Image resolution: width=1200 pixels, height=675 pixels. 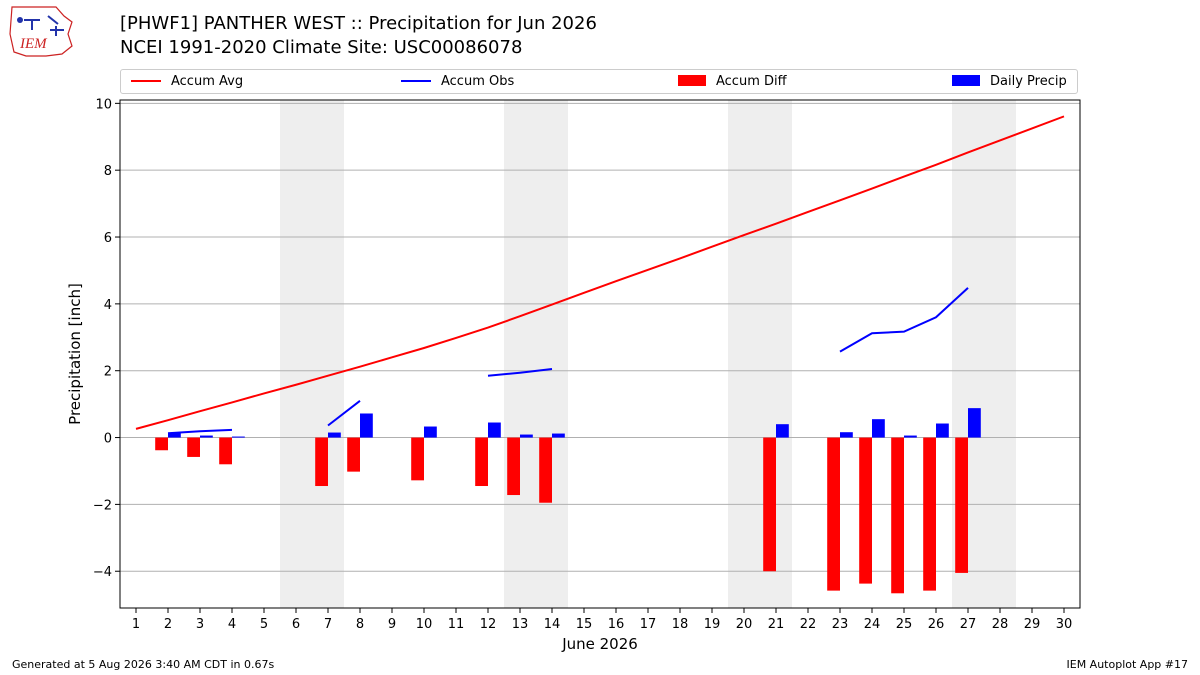 What do you see at coordinates (520, 624) in the screenshot?
I see `x-tick-label: 13` at bounding box center [520, 624].